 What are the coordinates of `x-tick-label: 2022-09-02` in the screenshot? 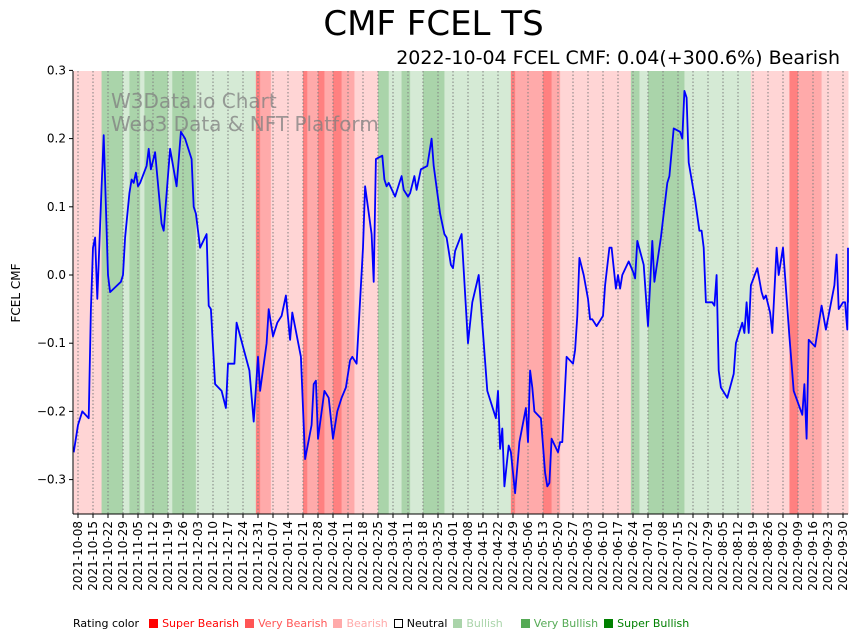 It's located at (783, 556).